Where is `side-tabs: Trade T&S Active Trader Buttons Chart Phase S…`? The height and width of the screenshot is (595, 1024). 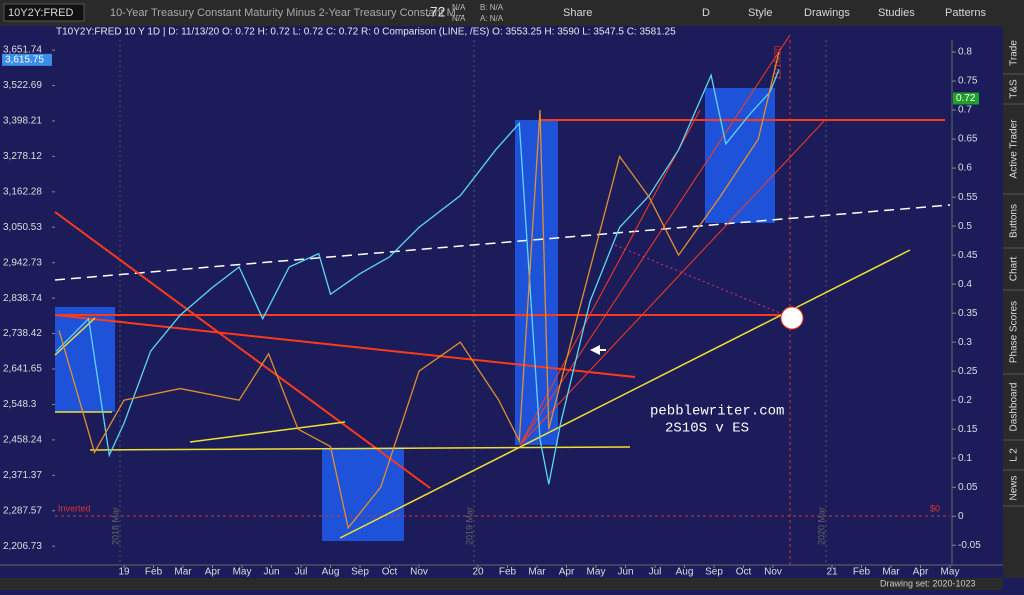 side-tabs: Trade T&S Active Trader Buttons Chart Phase S… is located at coordinates (1013, 273).